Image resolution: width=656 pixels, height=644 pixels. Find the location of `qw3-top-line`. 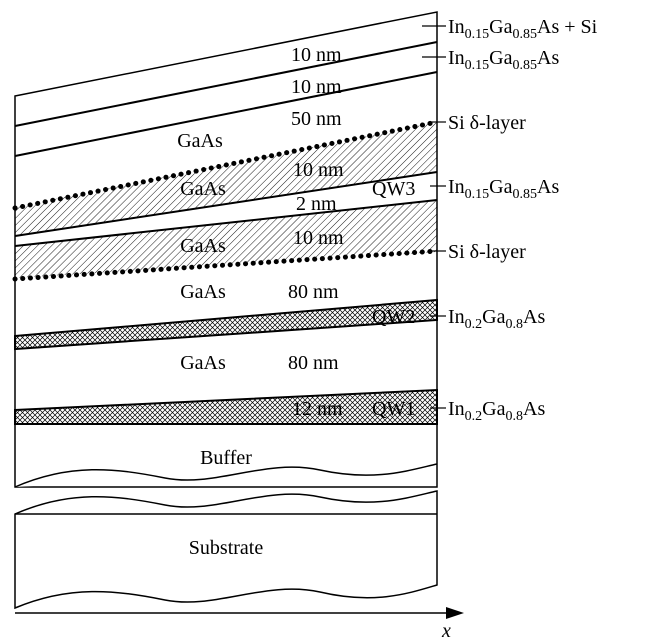

qw3-top-line is located at coordinates (226, 204).